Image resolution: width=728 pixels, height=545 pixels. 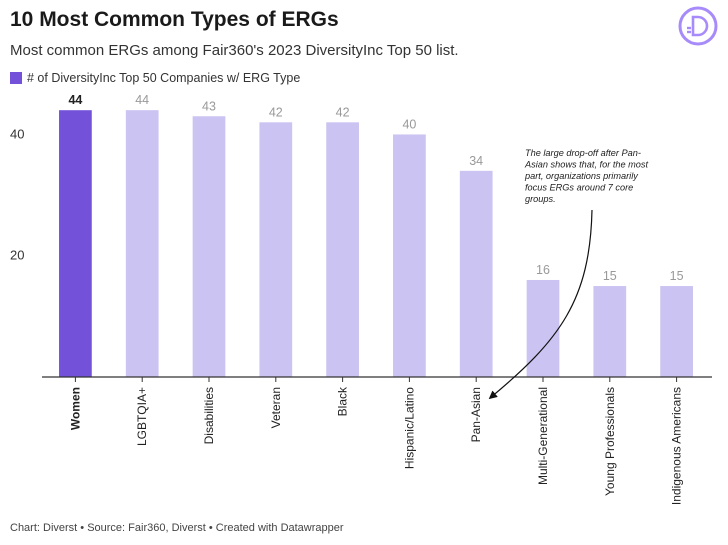 I want to click on bar-young-professionals, so click(x=610, y=331).